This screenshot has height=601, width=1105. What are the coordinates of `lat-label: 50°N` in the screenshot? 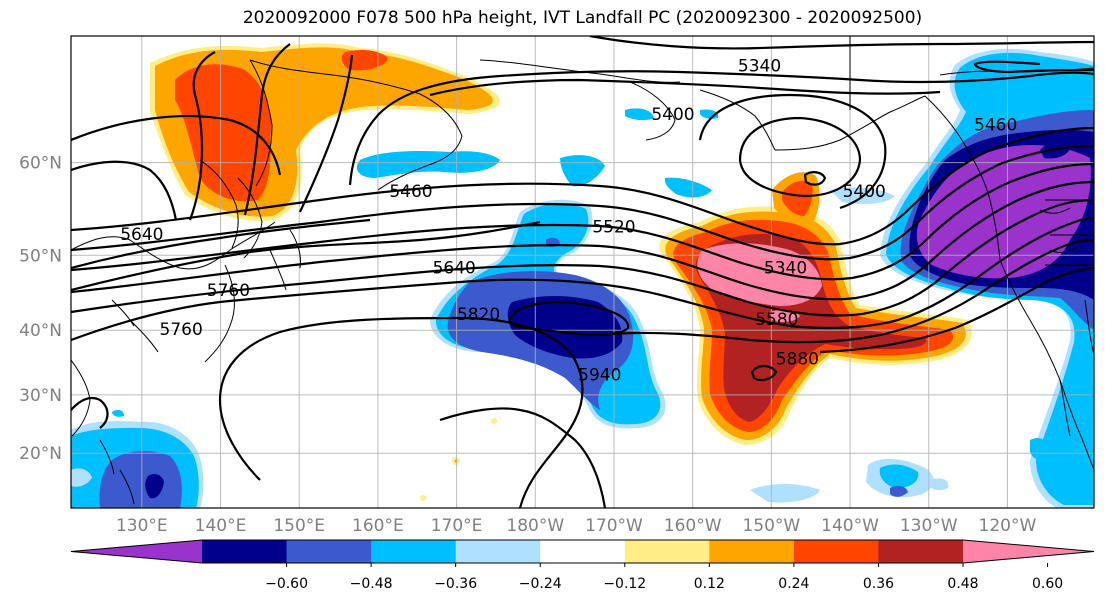 It's located at (40, 256).